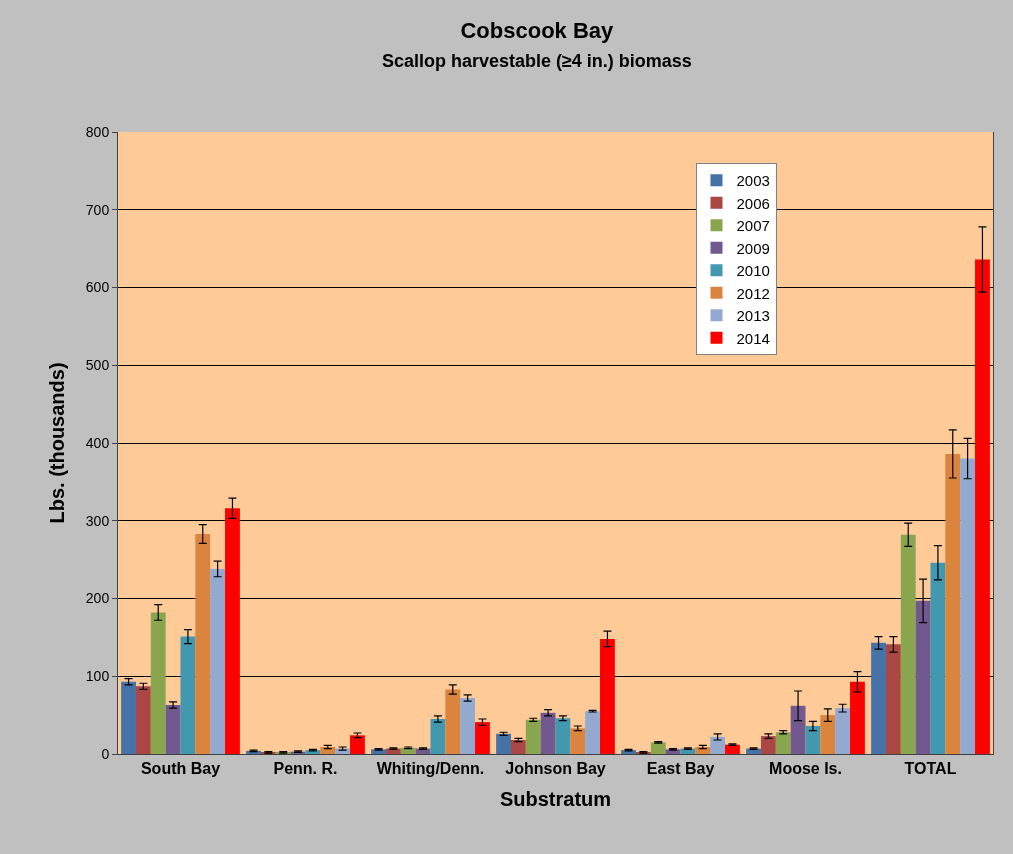  What do you see at coordinates (753, 293) in the screenshot?
I see `legend-label: 2012` at bounding box center [753, 293].